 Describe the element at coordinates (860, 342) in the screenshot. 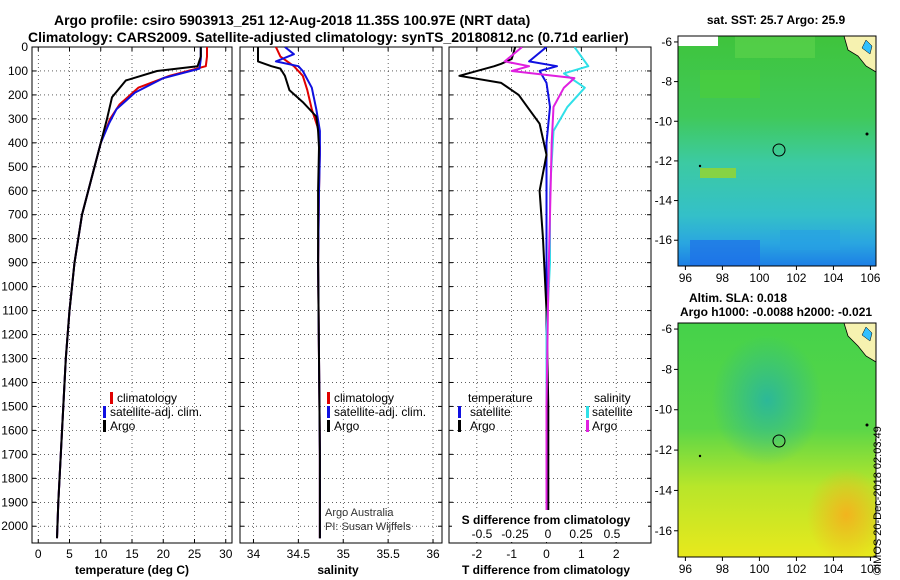

I see `sla-coastline` at that location.